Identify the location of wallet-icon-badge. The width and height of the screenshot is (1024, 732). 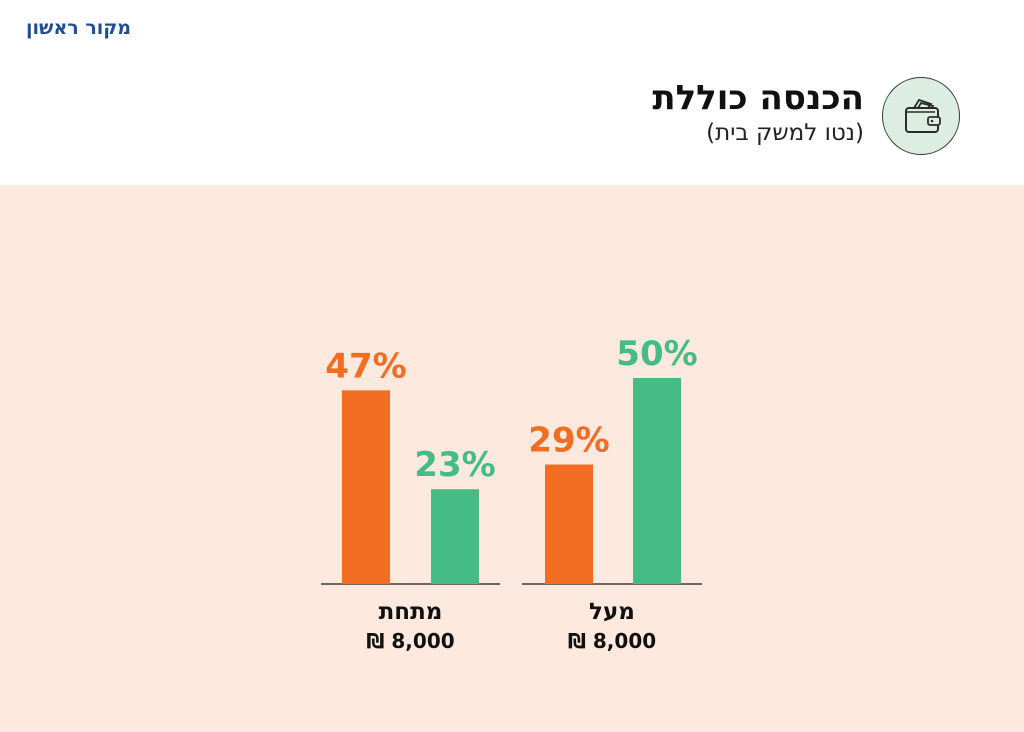
(921, 116).